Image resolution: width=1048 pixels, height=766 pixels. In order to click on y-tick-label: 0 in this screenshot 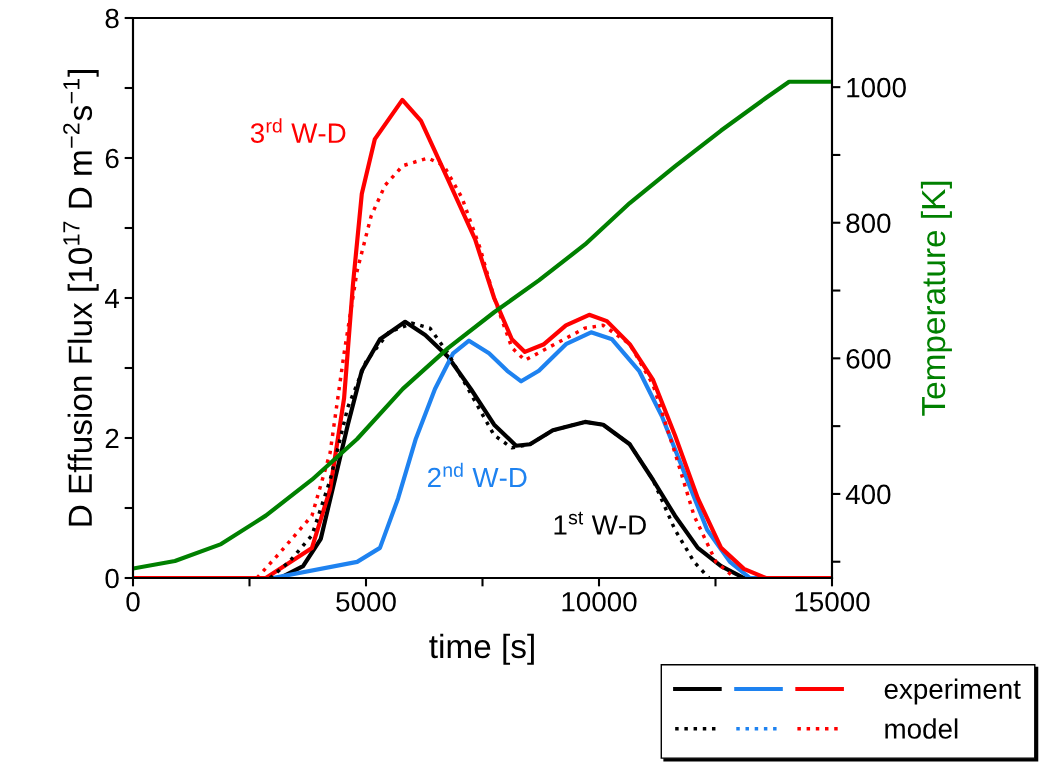, I will do `click(112, 578)`.